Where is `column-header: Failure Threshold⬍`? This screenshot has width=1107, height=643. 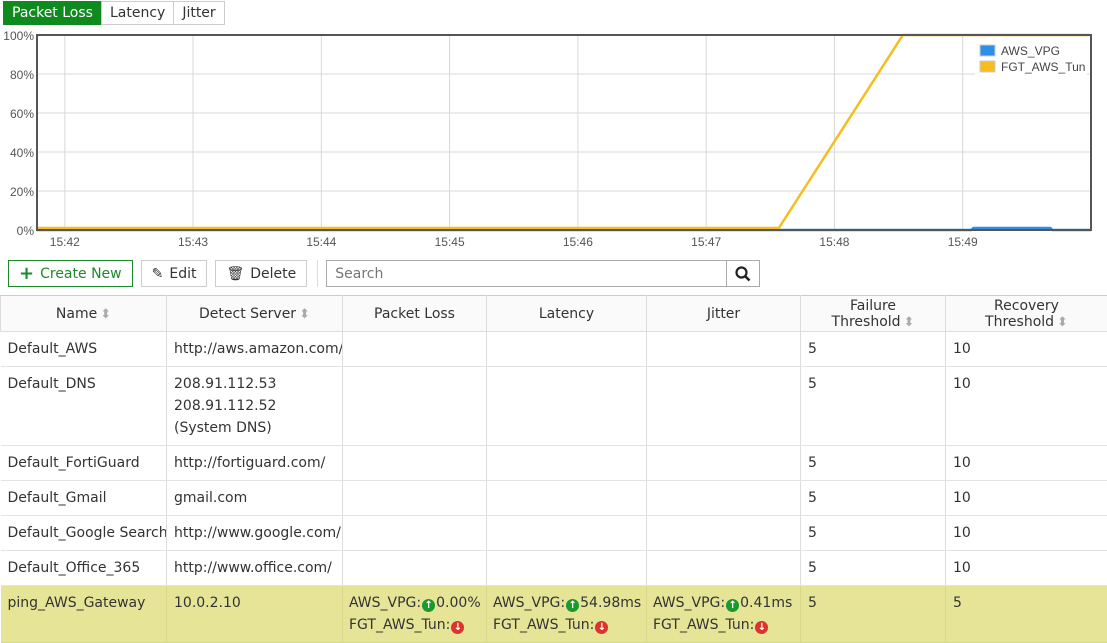 column-header: Failure Threshold⬍ is located at coordinates (873, 314).